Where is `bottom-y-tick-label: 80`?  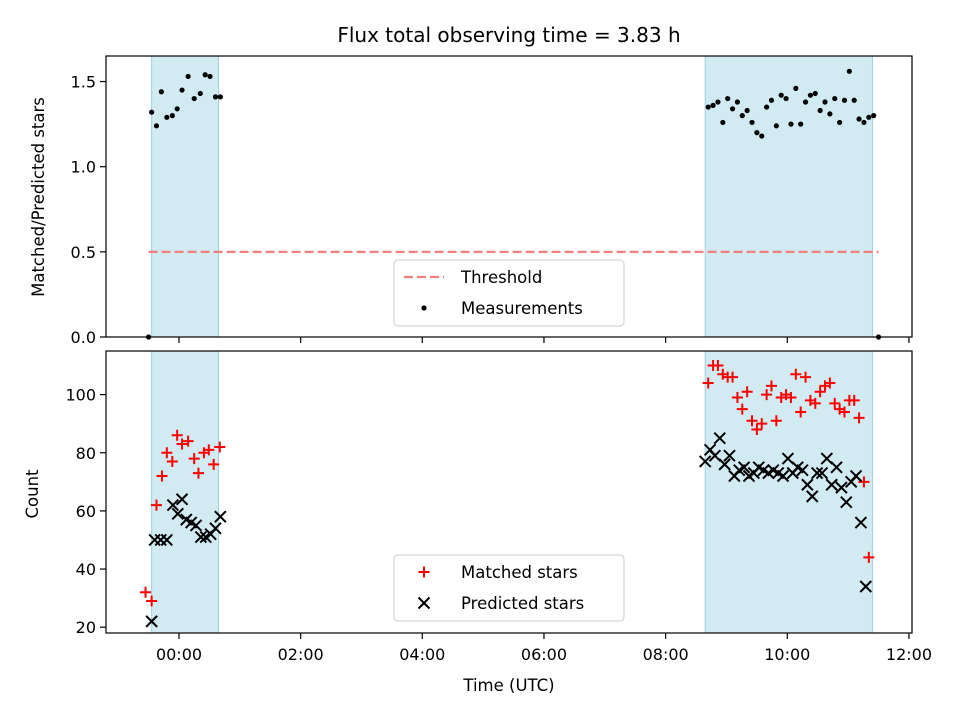
bottom-y-tick-label: 80 is located at coordinates (86, 453).